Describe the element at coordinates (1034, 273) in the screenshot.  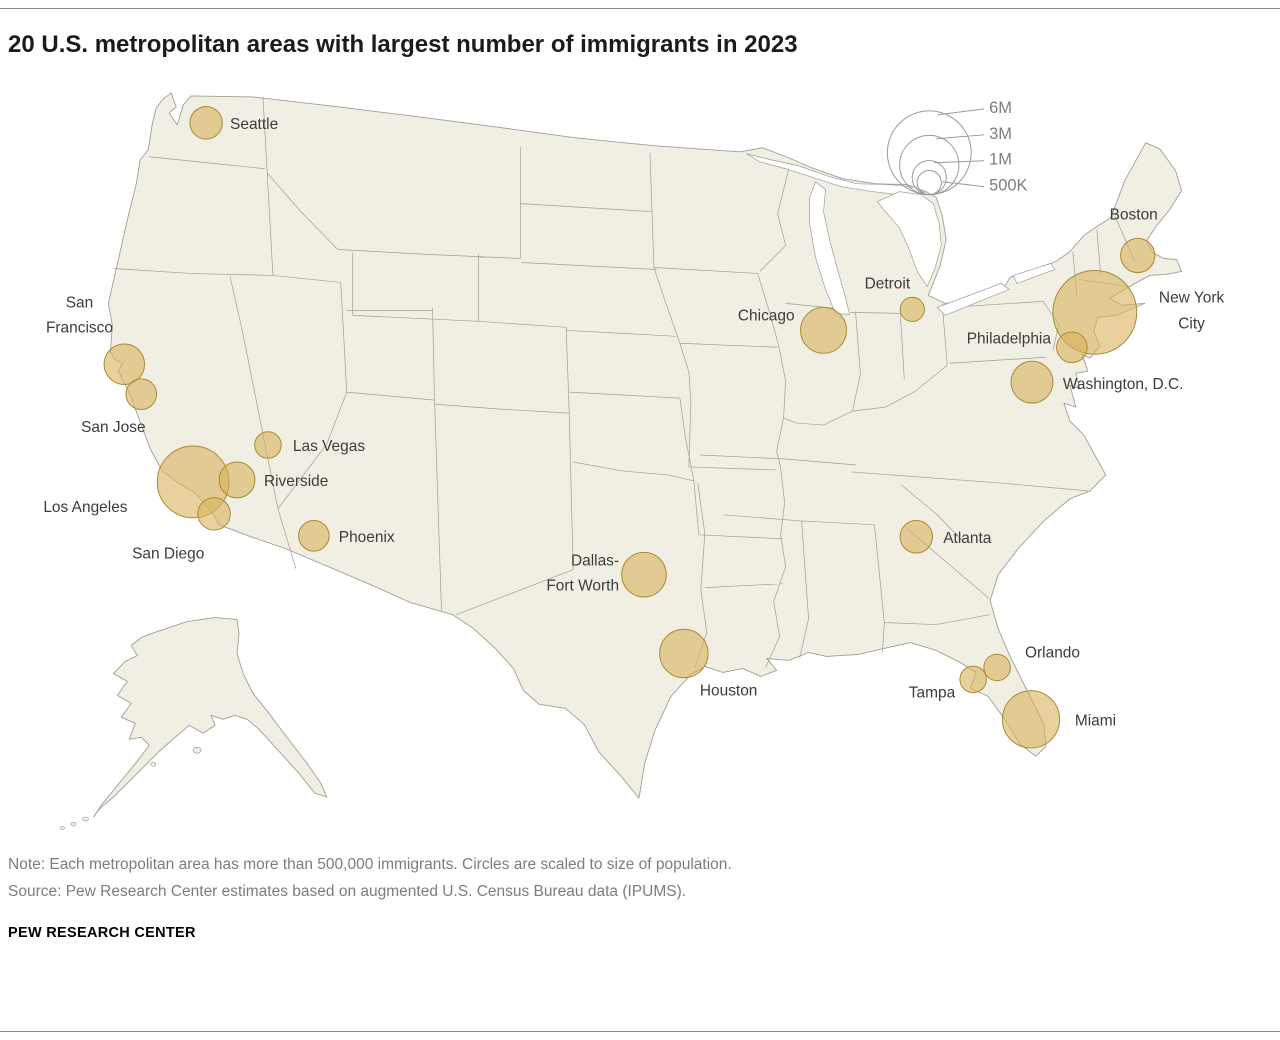
I see `lake-ontario` at that location.